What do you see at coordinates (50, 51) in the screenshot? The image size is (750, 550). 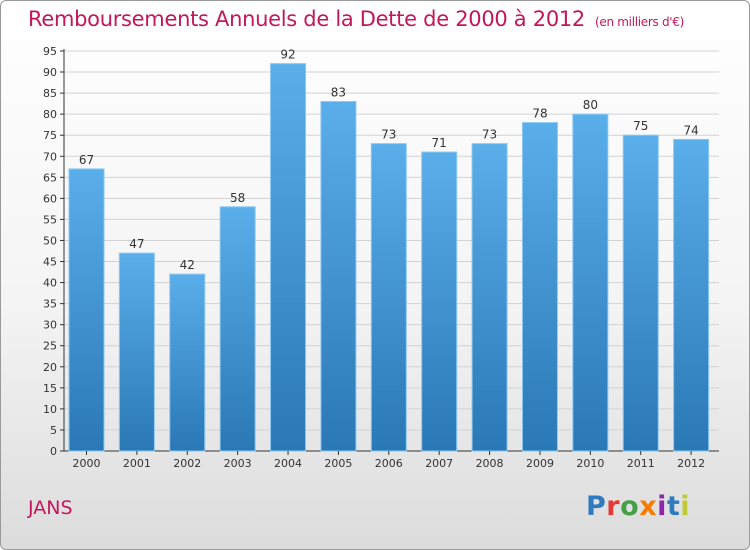 I see `y-tick-label: 95` at bounding box center [50, 51].